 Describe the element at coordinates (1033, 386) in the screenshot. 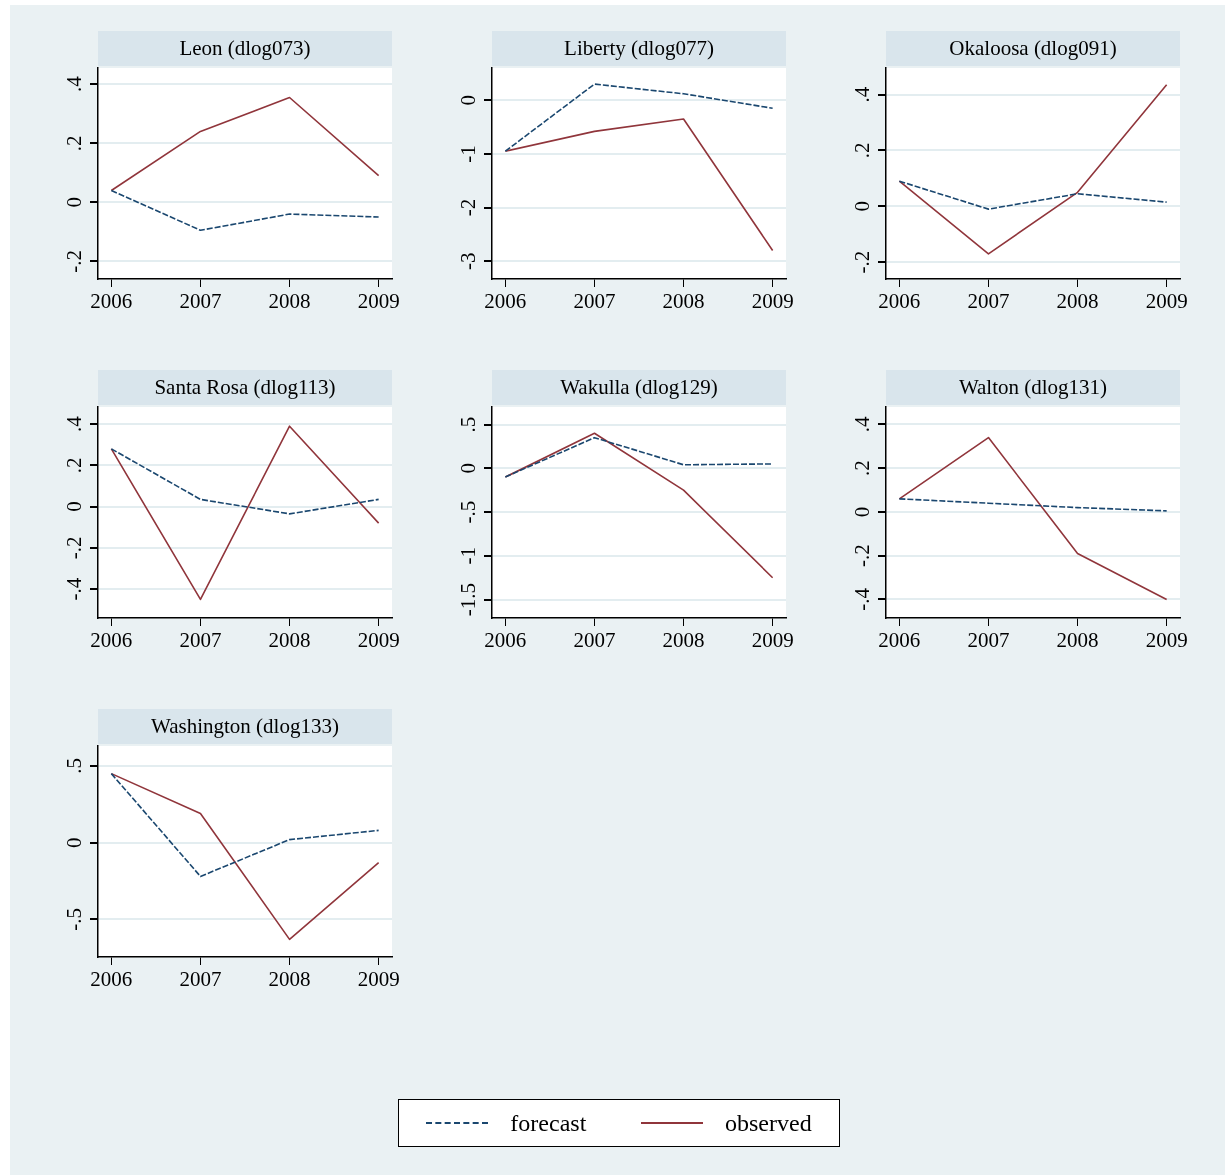

I see `chart-title: Walton (dlog131)` at that location.